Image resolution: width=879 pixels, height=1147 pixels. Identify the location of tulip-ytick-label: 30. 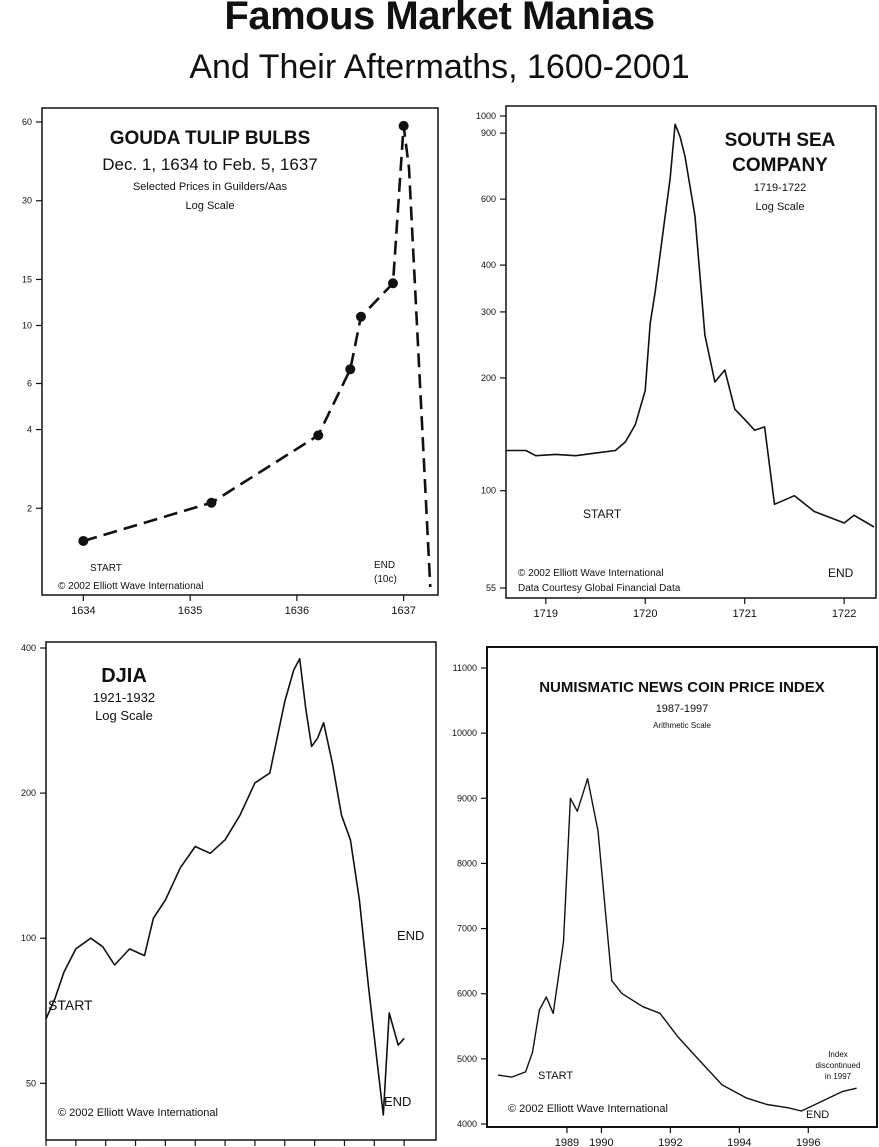
(27, 201).